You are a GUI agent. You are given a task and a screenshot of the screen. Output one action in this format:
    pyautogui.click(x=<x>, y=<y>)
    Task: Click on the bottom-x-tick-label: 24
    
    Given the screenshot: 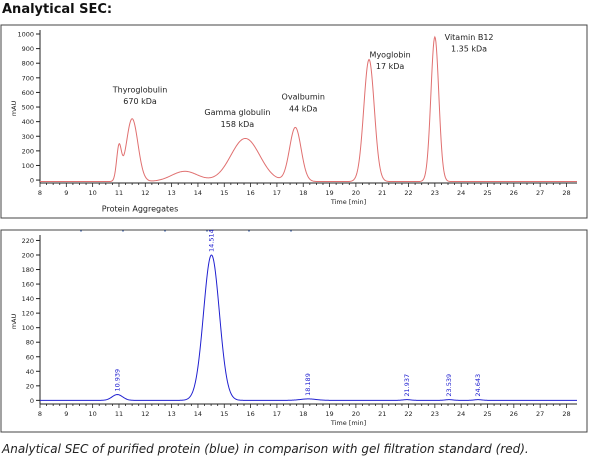 What is the action you would take?
    pyautogui.click(x=461, y=414)
    